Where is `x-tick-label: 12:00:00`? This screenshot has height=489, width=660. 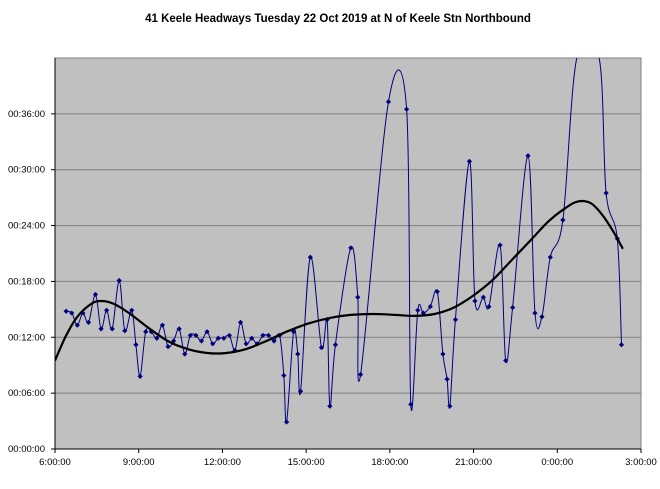 x-tick-label: 12:00:00 is located at coordinates (222, 462).